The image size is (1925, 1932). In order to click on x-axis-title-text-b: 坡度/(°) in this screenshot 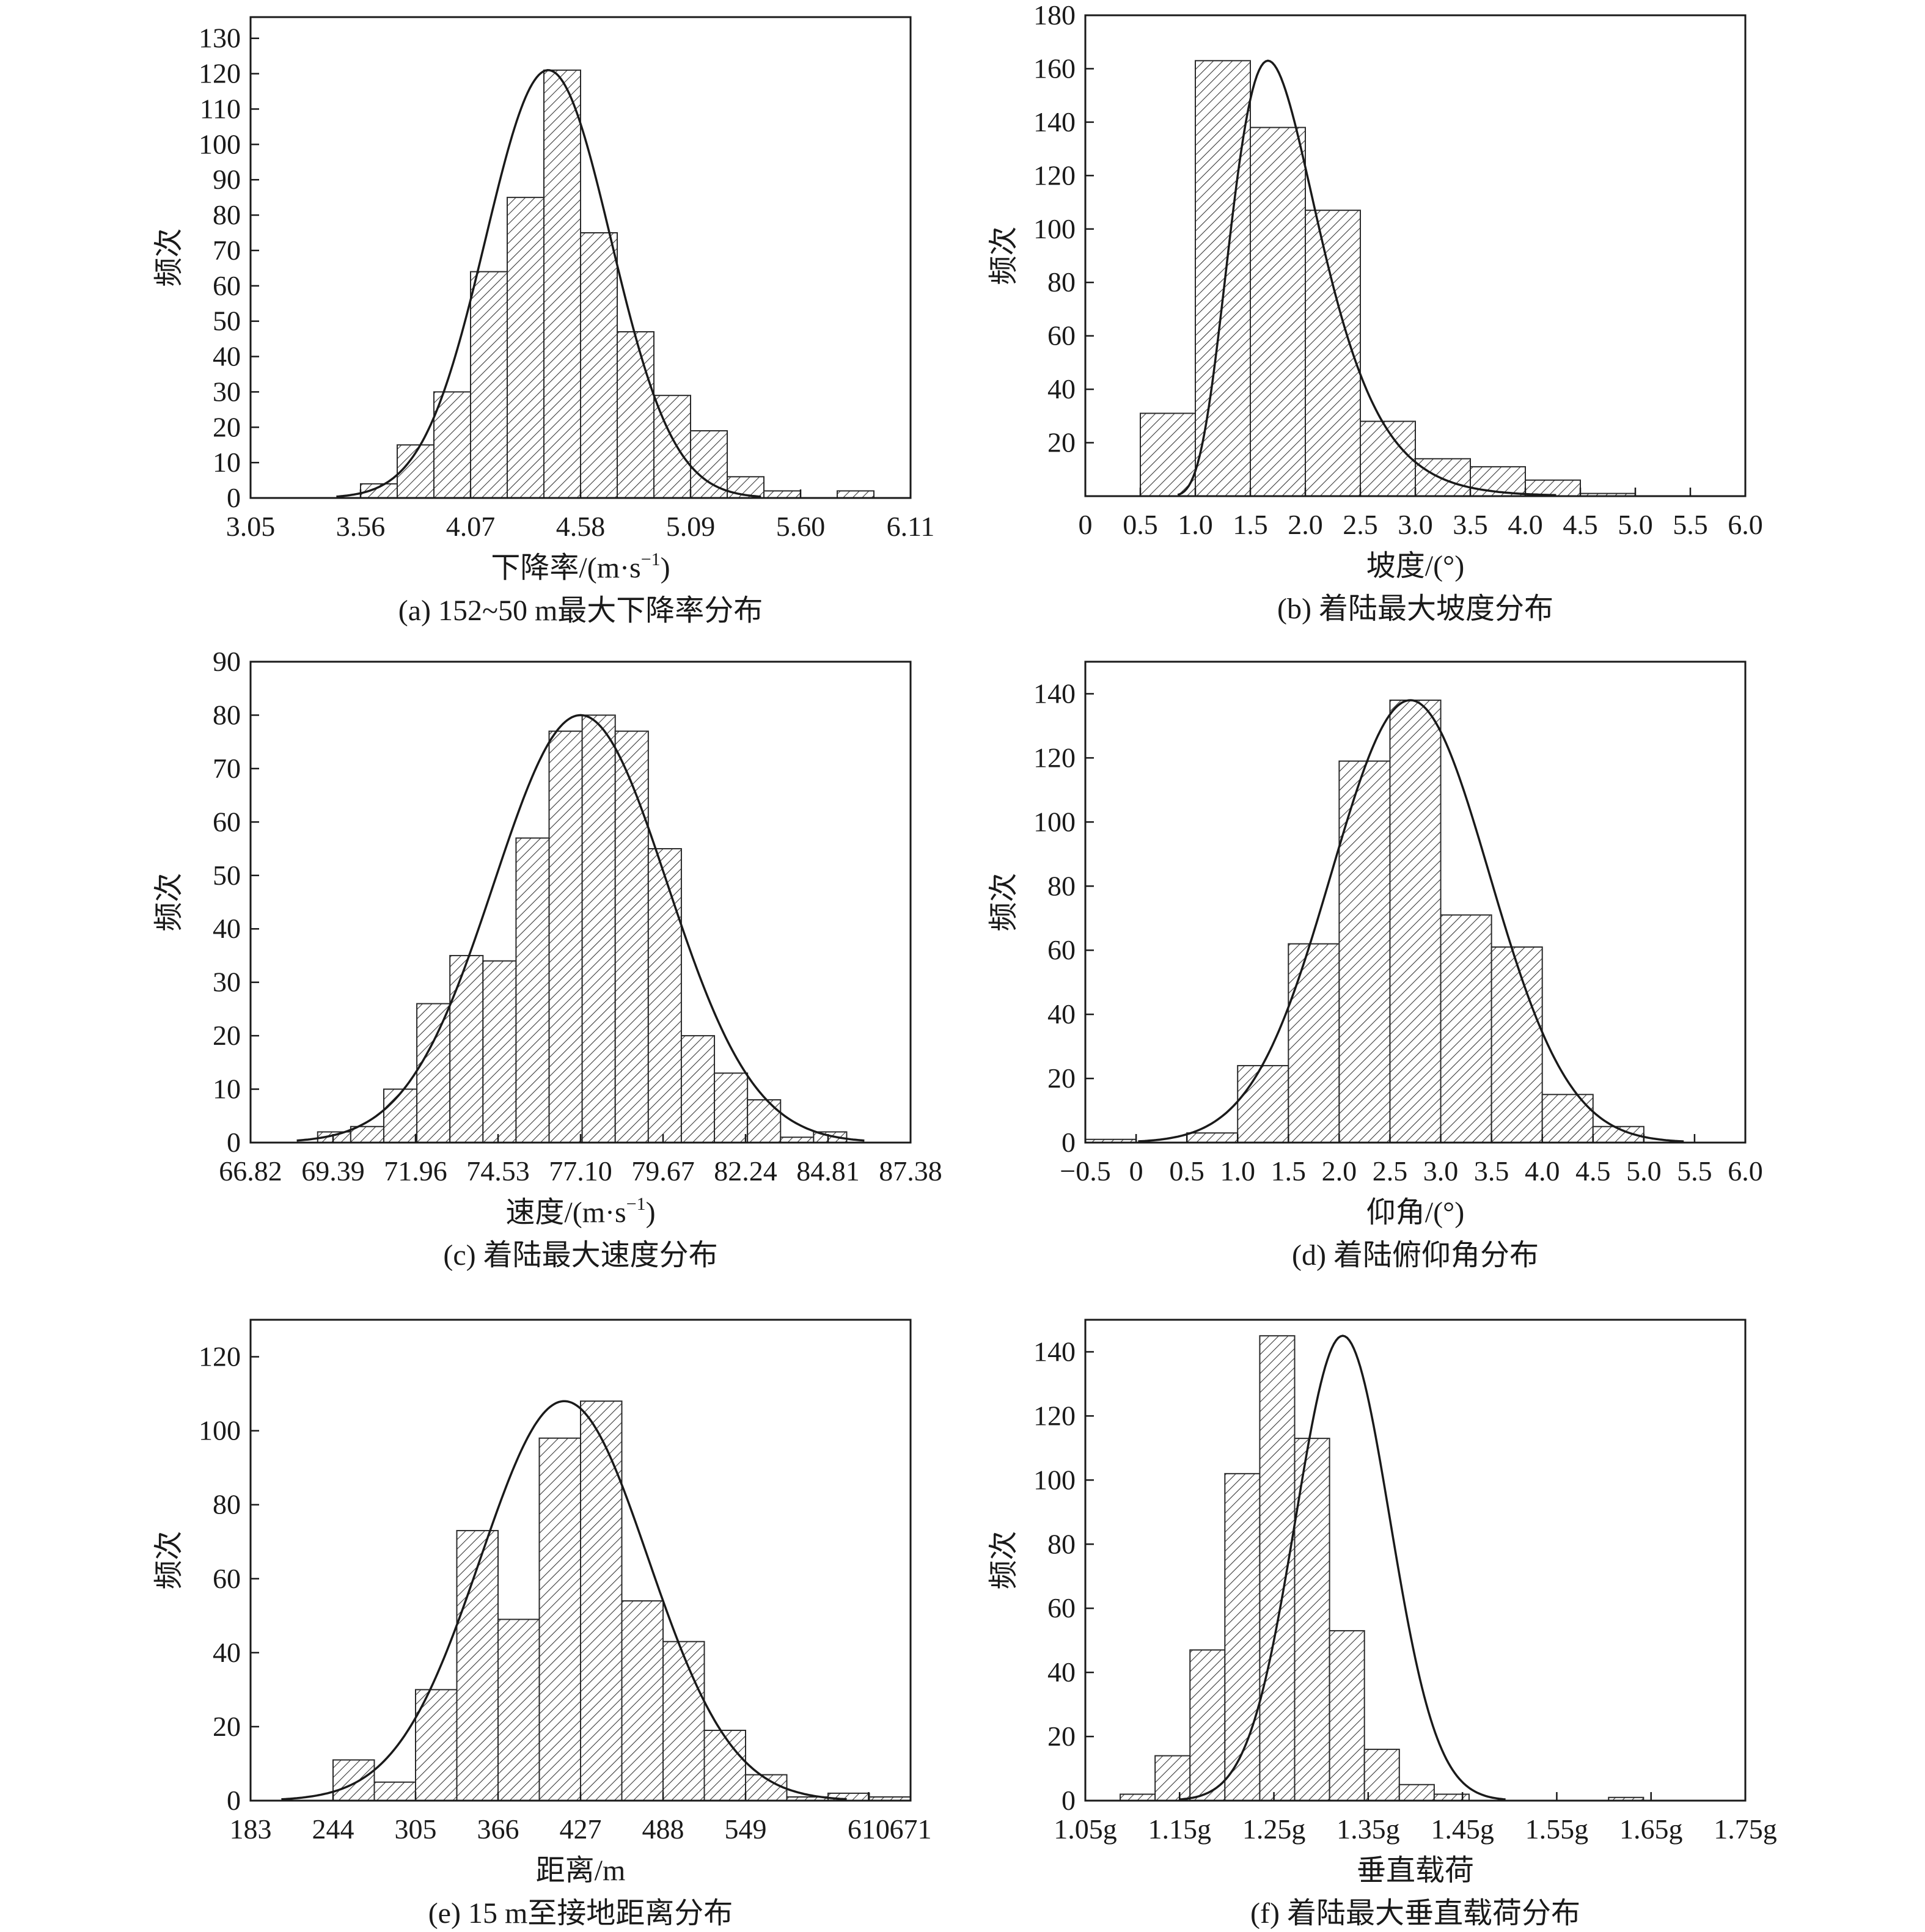, I will do `click(1416, 566)`.